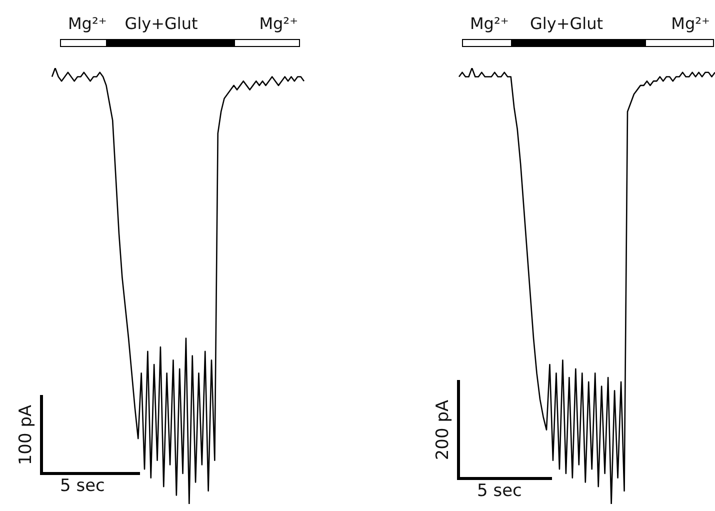  I want to click on text: 100 pA, so click(26, 435).